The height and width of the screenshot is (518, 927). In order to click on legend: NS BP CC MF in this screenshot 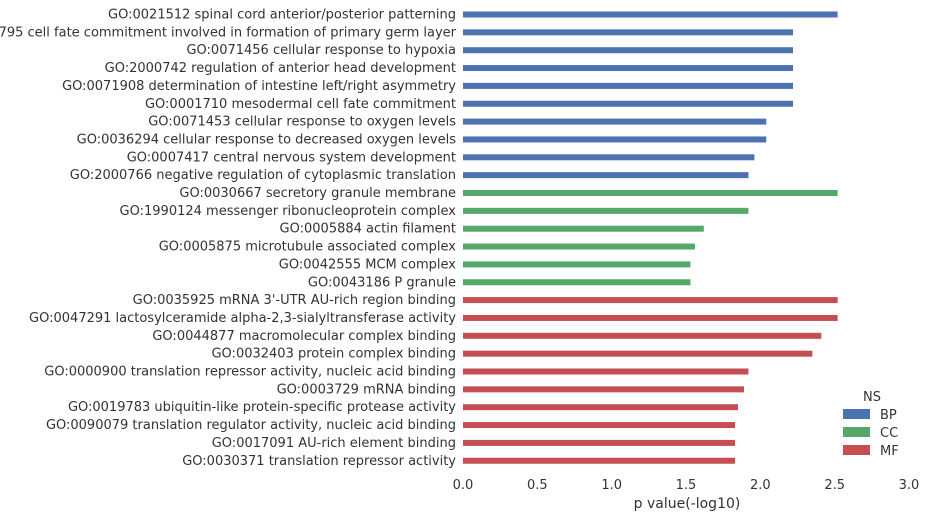, I will do `click(871, 424)`.